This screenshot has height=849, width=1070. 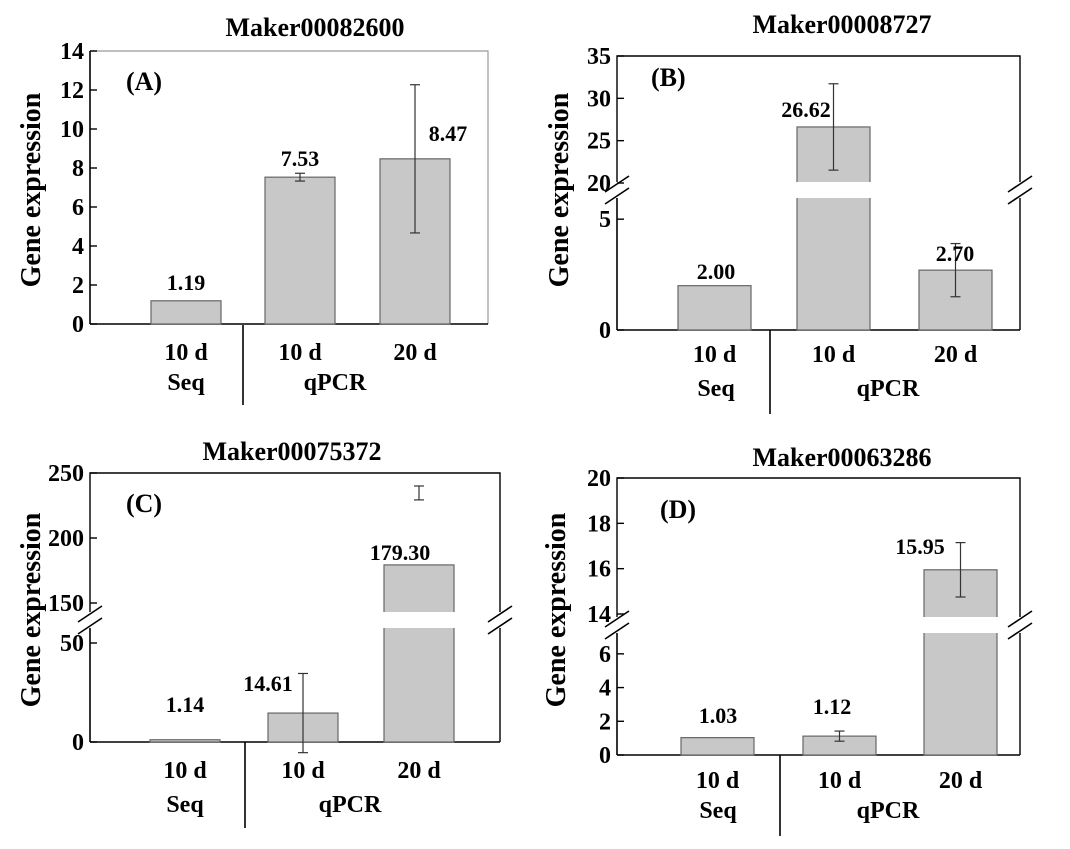 I want to click on panel-label: (D), so click(x=678, y=509).